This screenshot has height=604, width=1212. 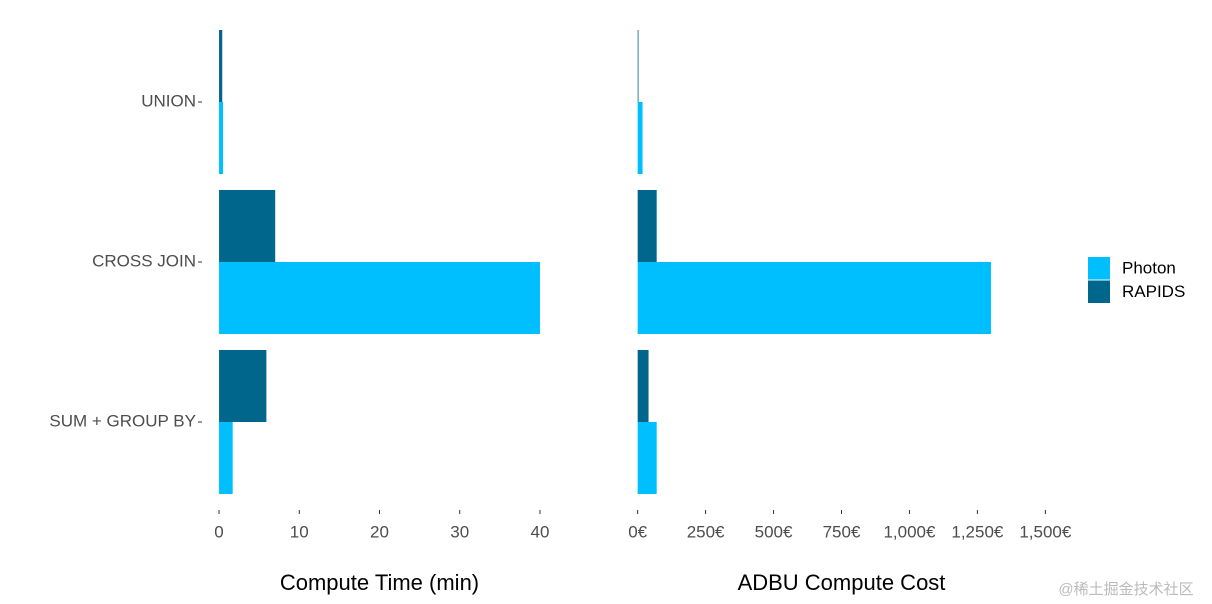 What do you see at coordinates (168, 100) in the screenshot?
I see `y-tick-label: UNION` at bounding box center [168, 100].